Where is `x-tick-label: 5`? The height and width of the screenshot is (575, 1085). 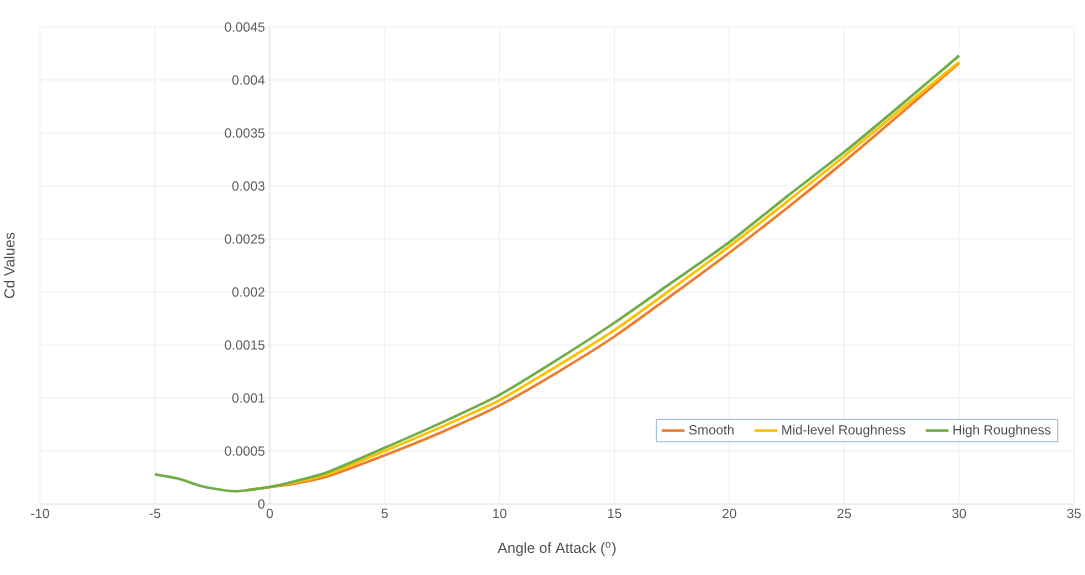 x-tick-label: 5 is located at coordinates (384, 513).